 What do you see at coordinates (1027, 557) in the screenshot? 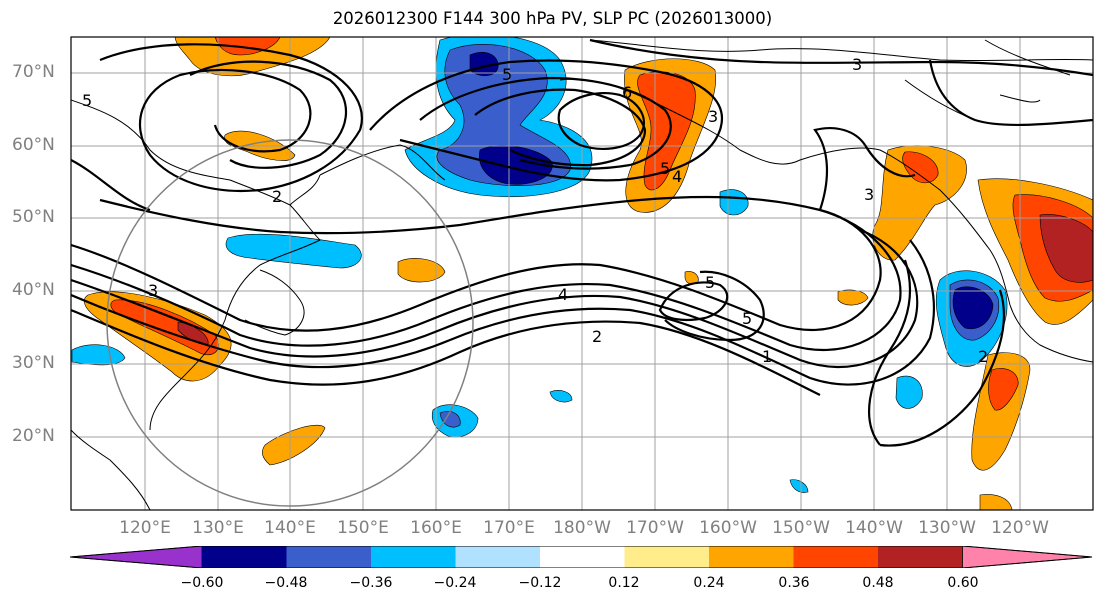
I see `colorbar-extend-high` at bounding box center [1027, 557].